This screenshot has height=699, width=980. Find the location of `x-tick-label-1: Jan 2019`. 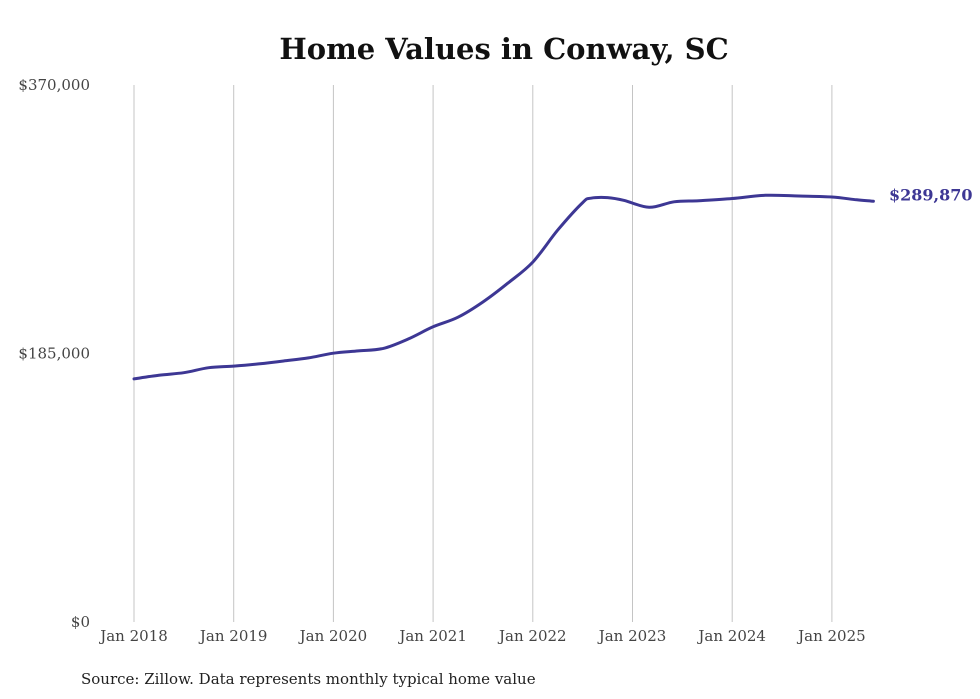

x-tick-label-1: Jan 2019 is located at coordinates (233, 636).